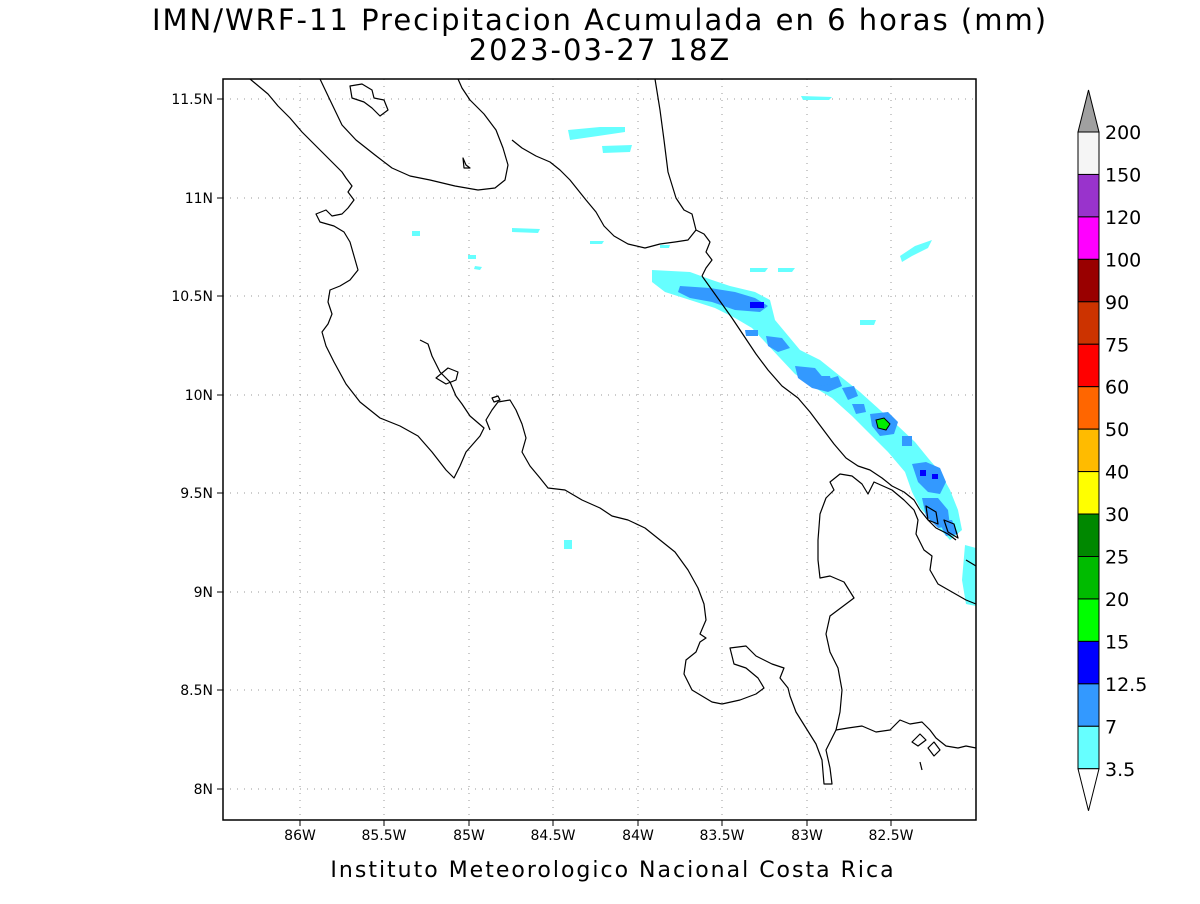  Describe the element at coordinates (192, 445) in the screenshot. I see `lat-tick-labels: 11.5N 11N 10.5N 10N 9.5N 9N 8.5N 8N` at that location.